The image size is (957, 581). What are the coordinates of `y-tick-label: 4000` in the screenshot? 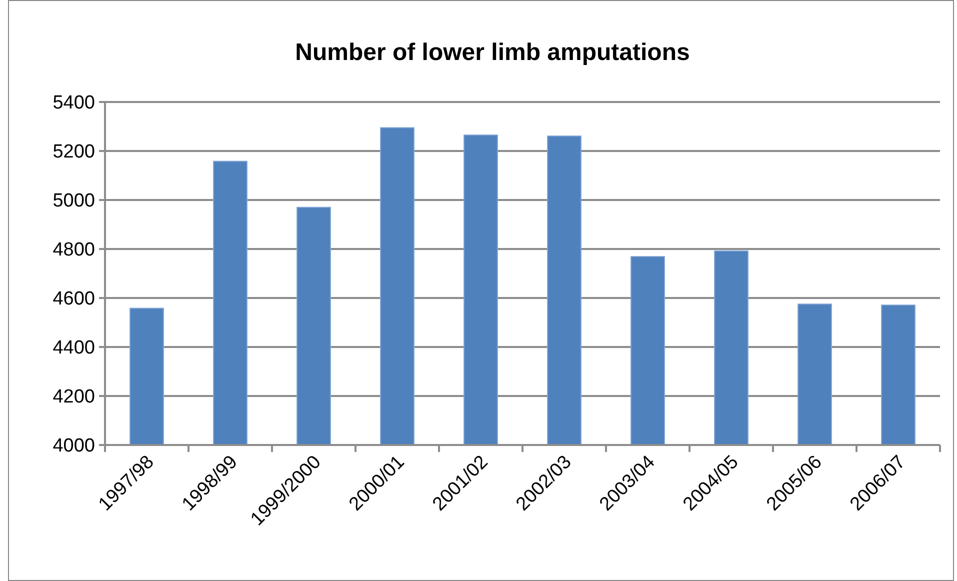 It's located at (73, 446).